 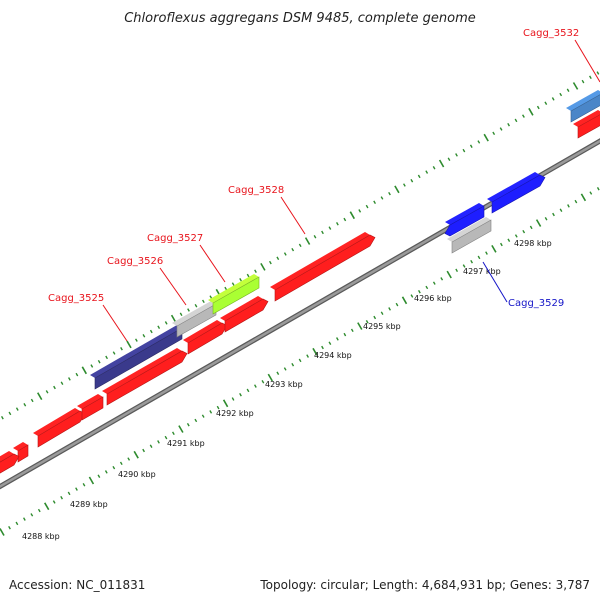 What do you see at coordinates (551, 33) in the screenshot?
I see `gene-label-cagg-3532: Cagg_3532` at bounding box center [551, 33].